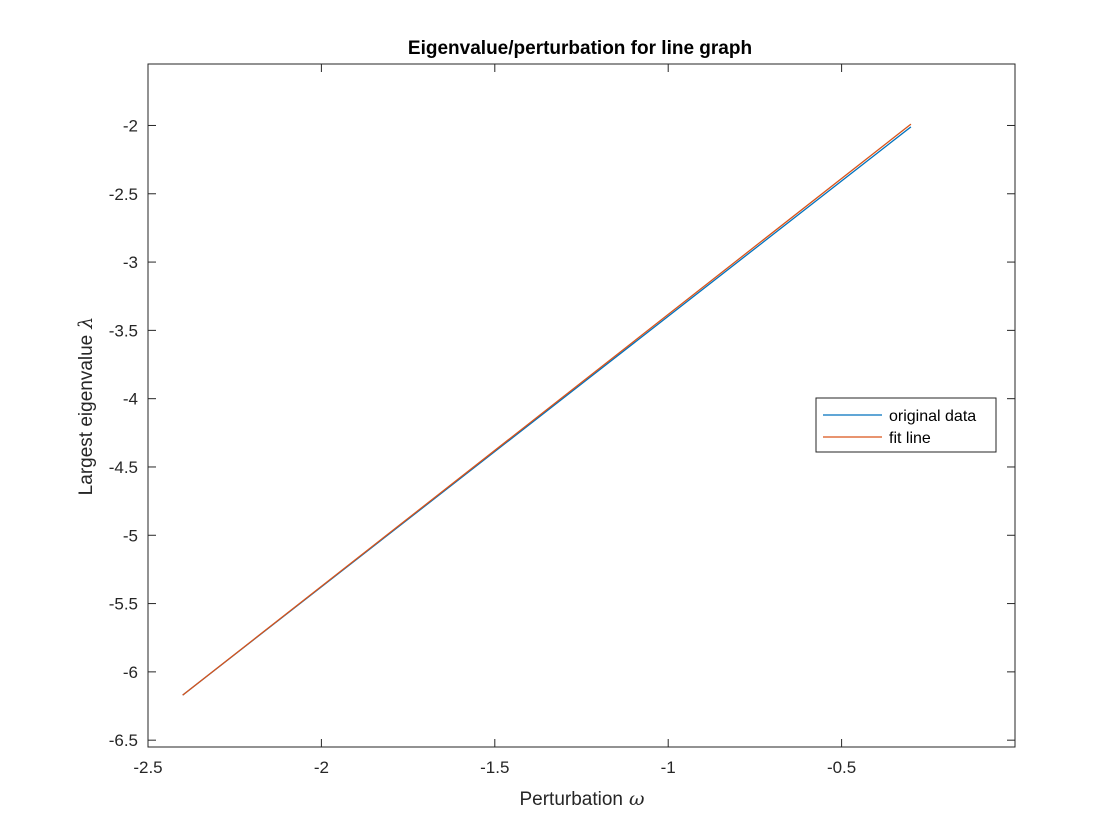  I want to click on legend-box, so click(906, 425).